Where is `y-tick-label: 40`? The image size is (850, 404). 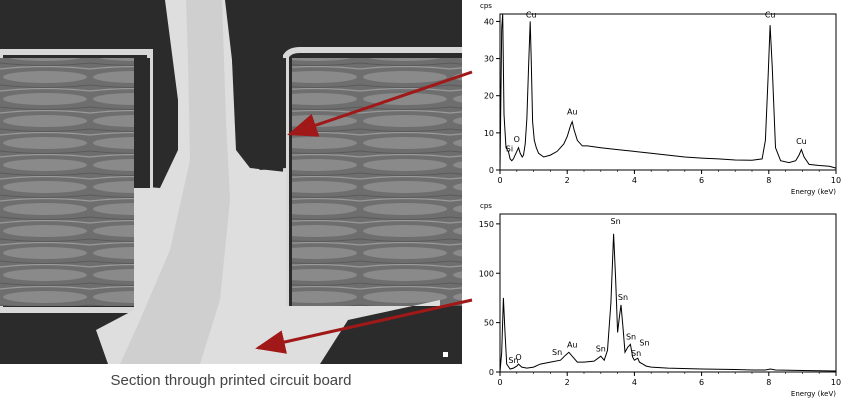
y-tick-label: 40 is located at coordinates (489, 21).